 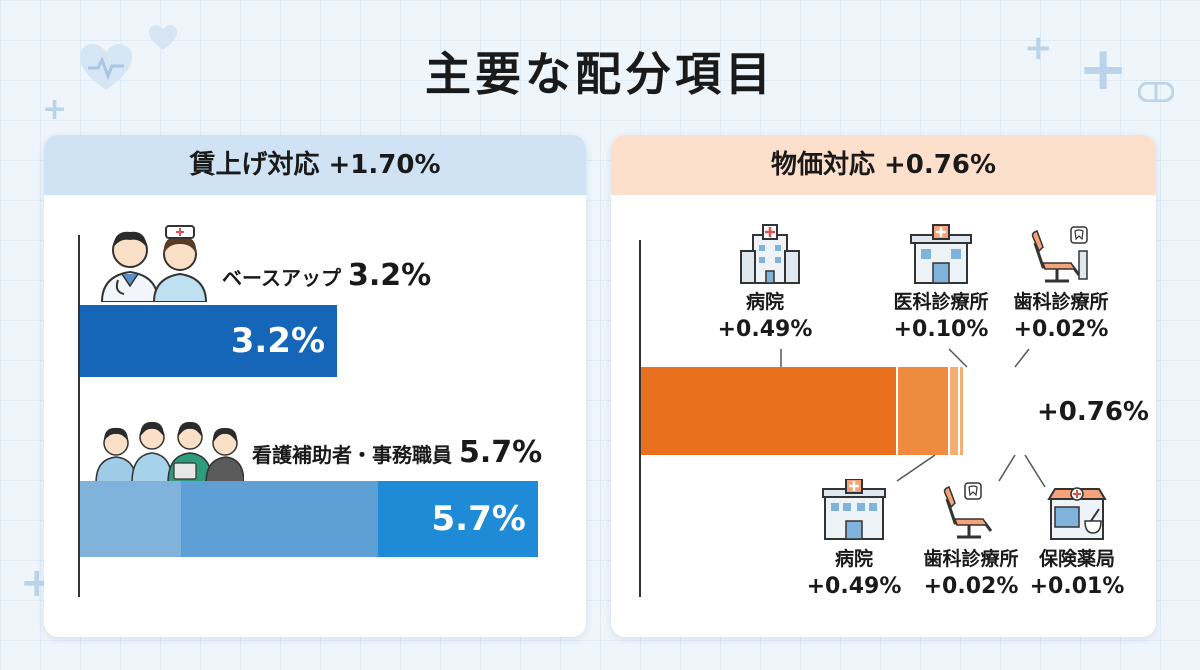 What do you see at coordinates (154, 263) in the screenshot?
I see `doctor-nurse-icon` at bounding box center [154, 263].